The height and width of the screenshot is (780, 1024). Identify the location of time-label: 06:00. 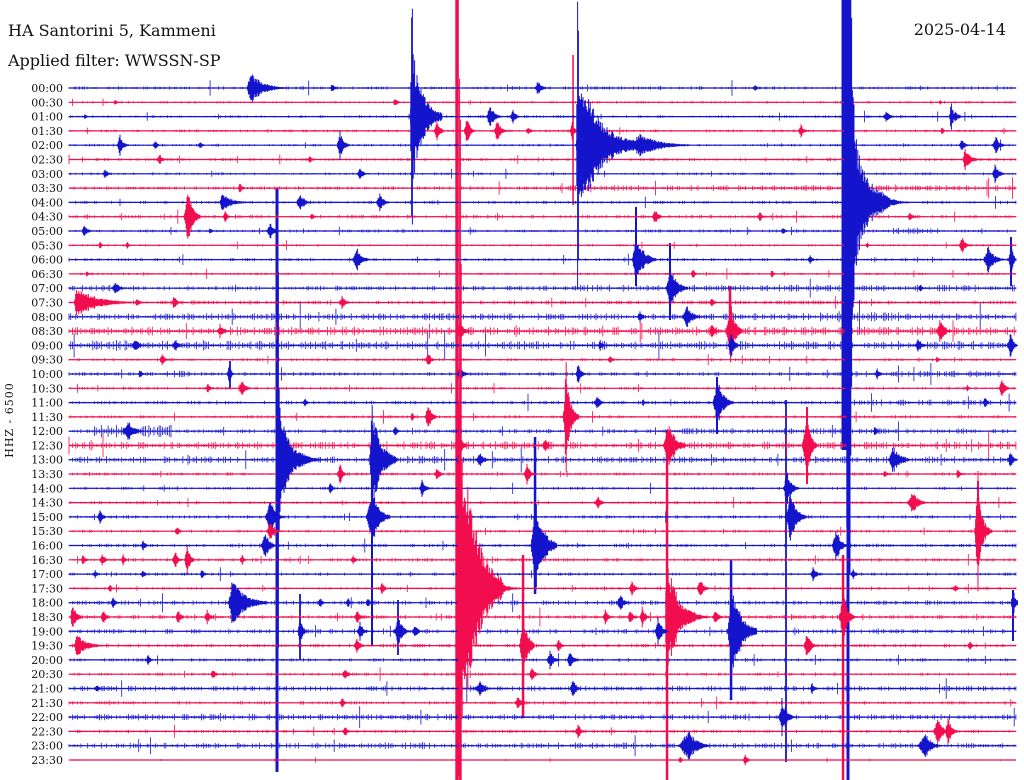
(47, 260).